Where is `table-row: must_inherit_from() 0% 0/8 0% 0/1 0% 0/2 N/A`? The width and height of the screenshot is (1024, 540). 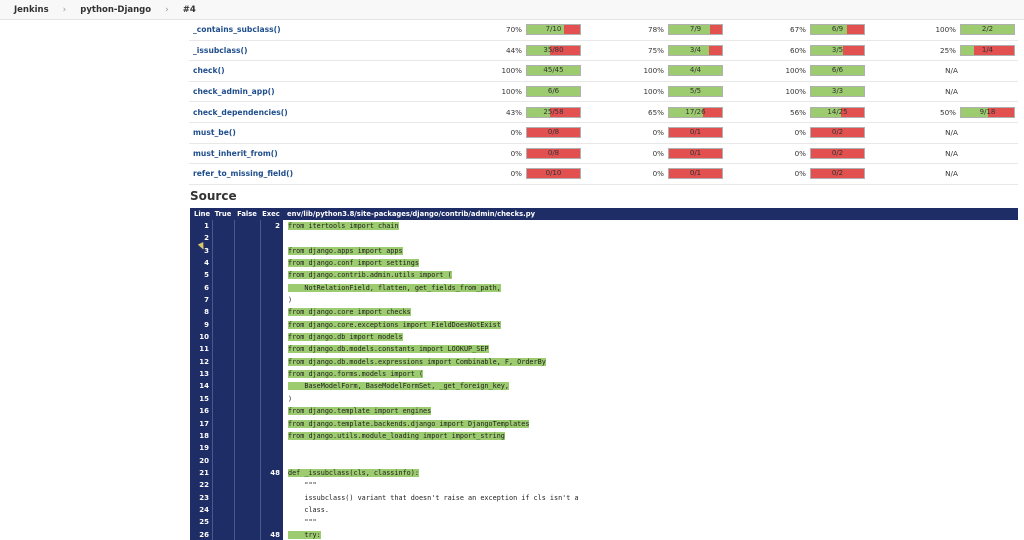 table-row: must_inherit_from() 0% 0/8 0% 0/1 0% 0/2 N/A is located at coordinates (603, 154).